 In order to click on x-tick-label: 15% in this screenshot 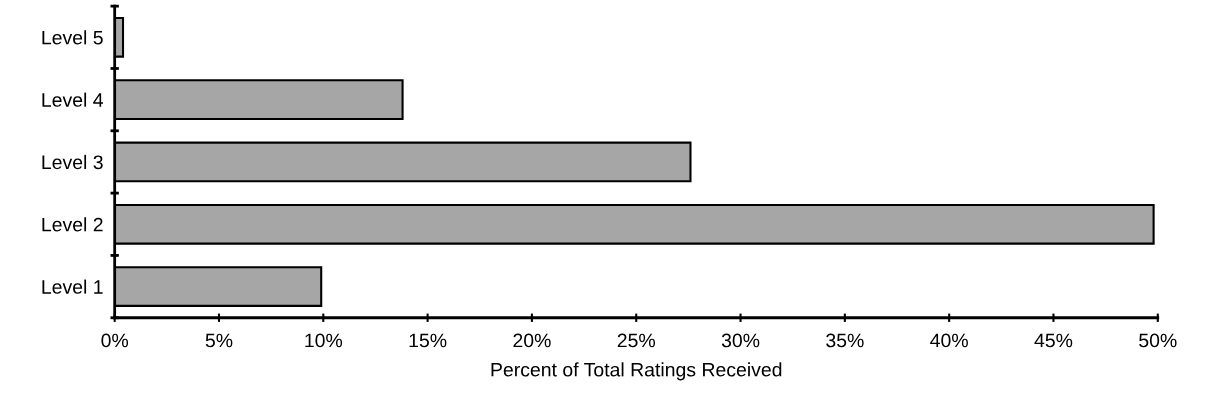, I will do `click(428, 340)`.